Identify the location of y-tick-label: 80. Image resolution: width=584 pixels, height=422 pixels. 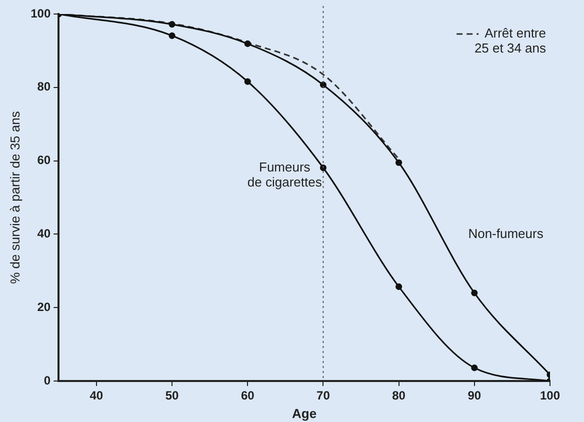
(44, 87).